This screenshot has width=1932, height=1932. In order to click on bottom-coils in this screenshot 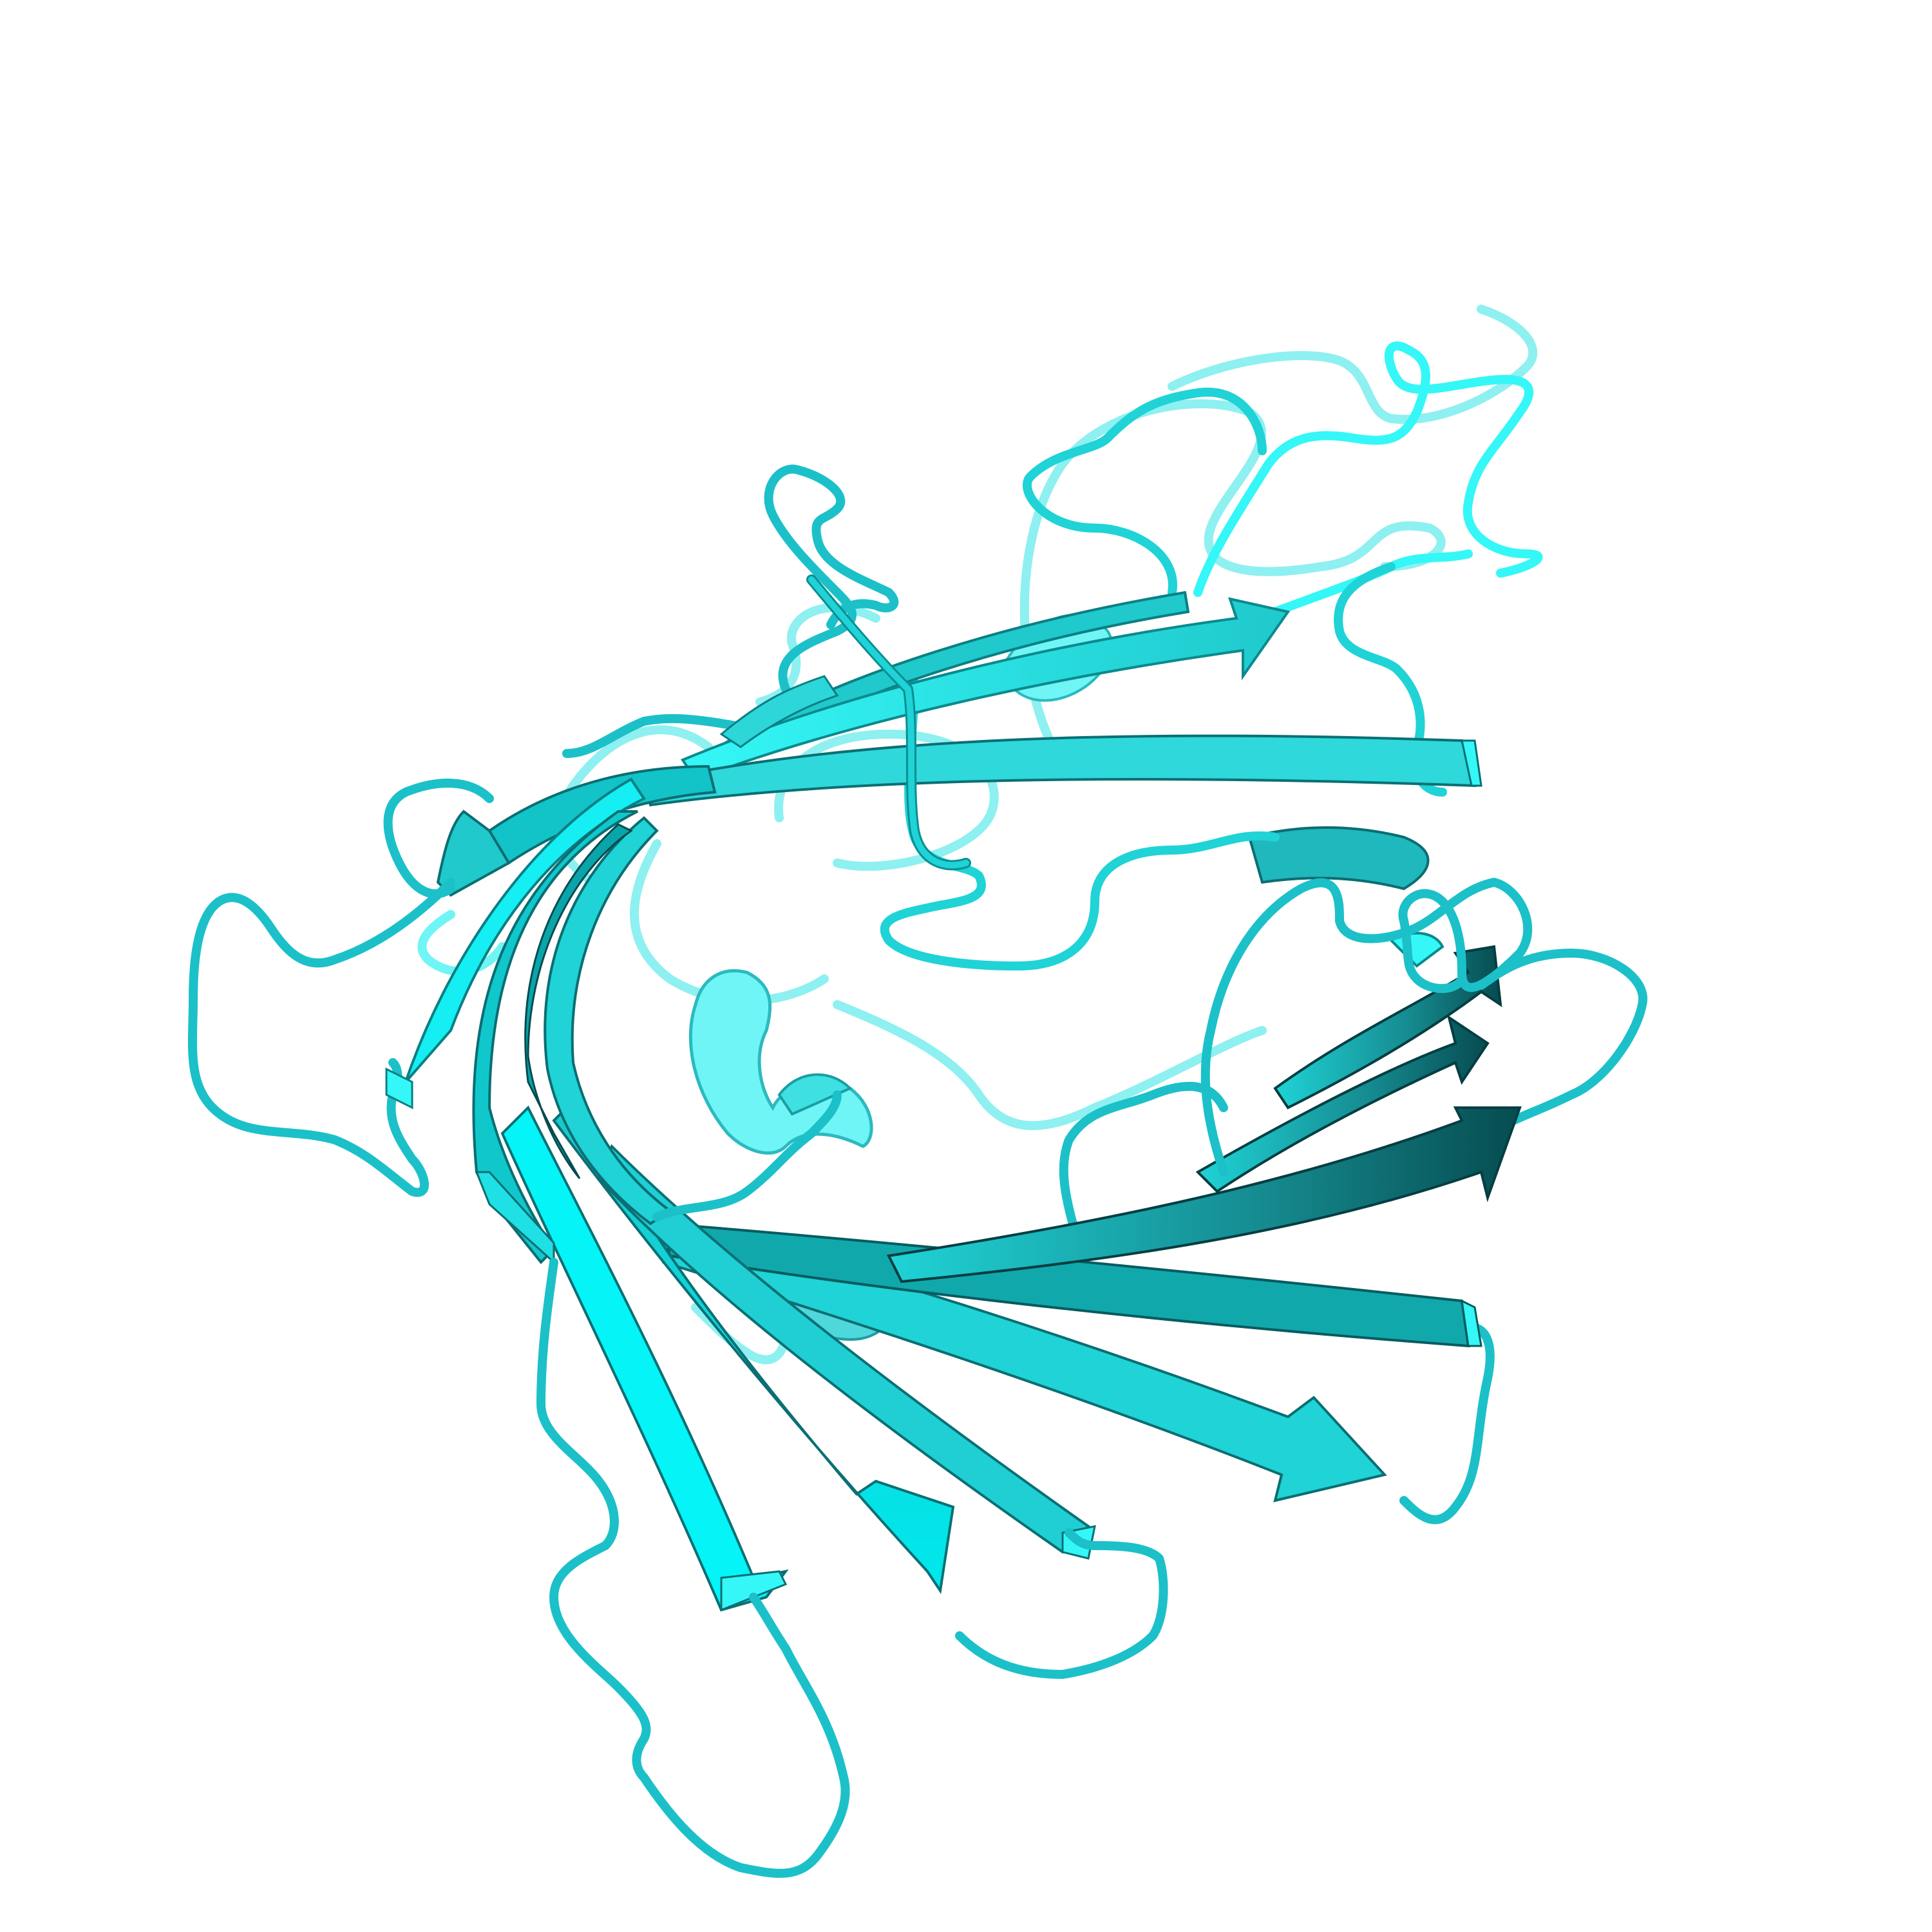, I will do `click(852, 1484)`.